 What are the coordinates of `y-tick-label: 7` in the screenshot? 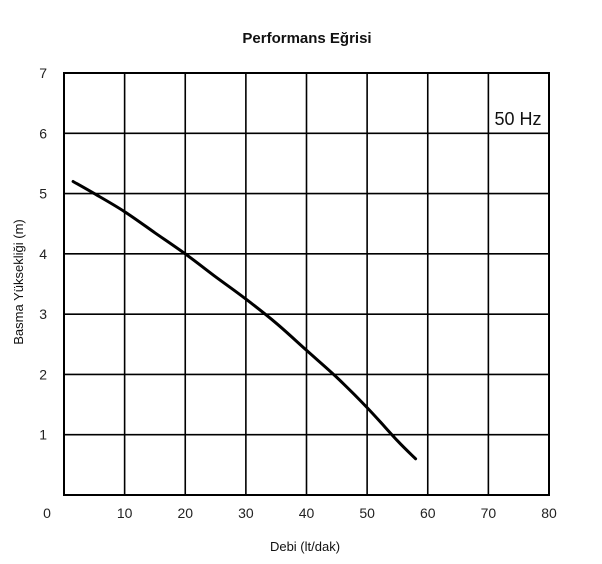 It's located at (43, 73).